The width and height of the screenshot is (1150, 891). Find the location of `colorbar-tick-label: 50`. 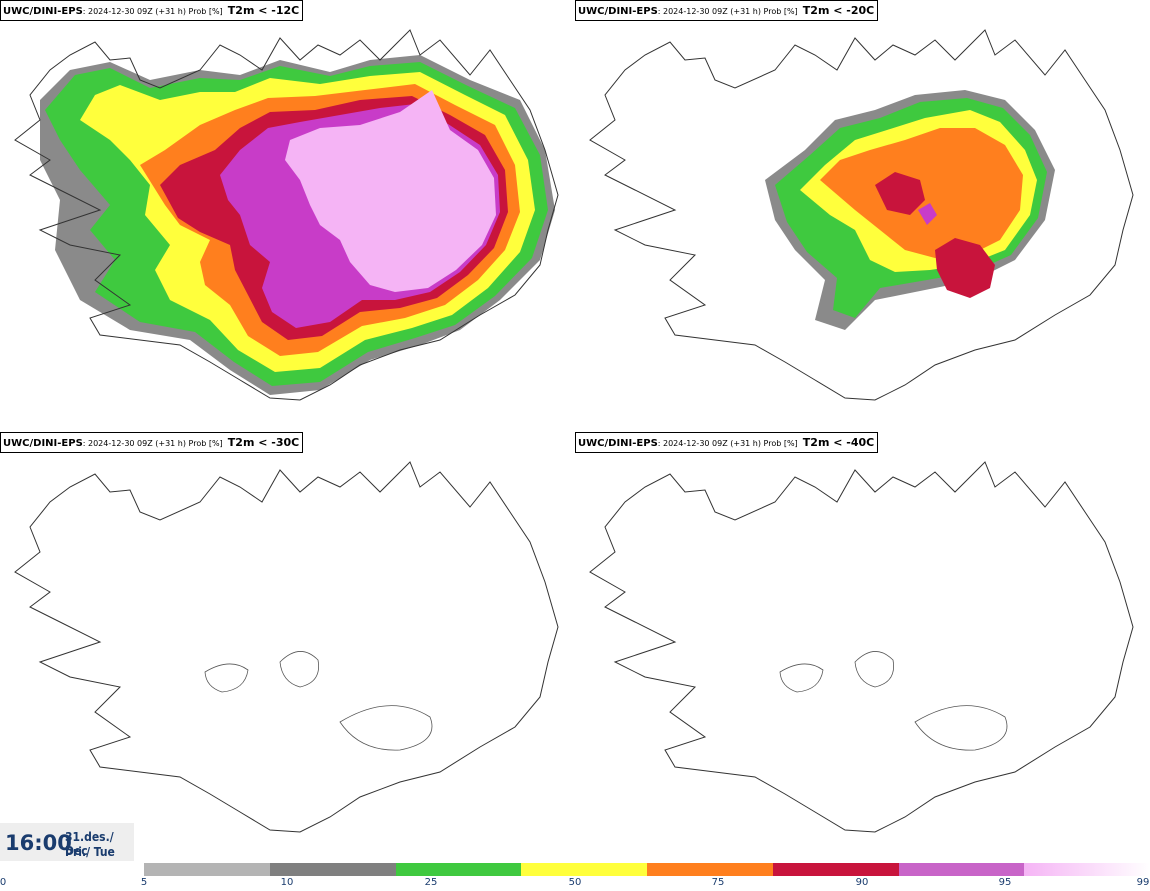

colorbar-tick-label: 50 is located at coordinates (575, 882).